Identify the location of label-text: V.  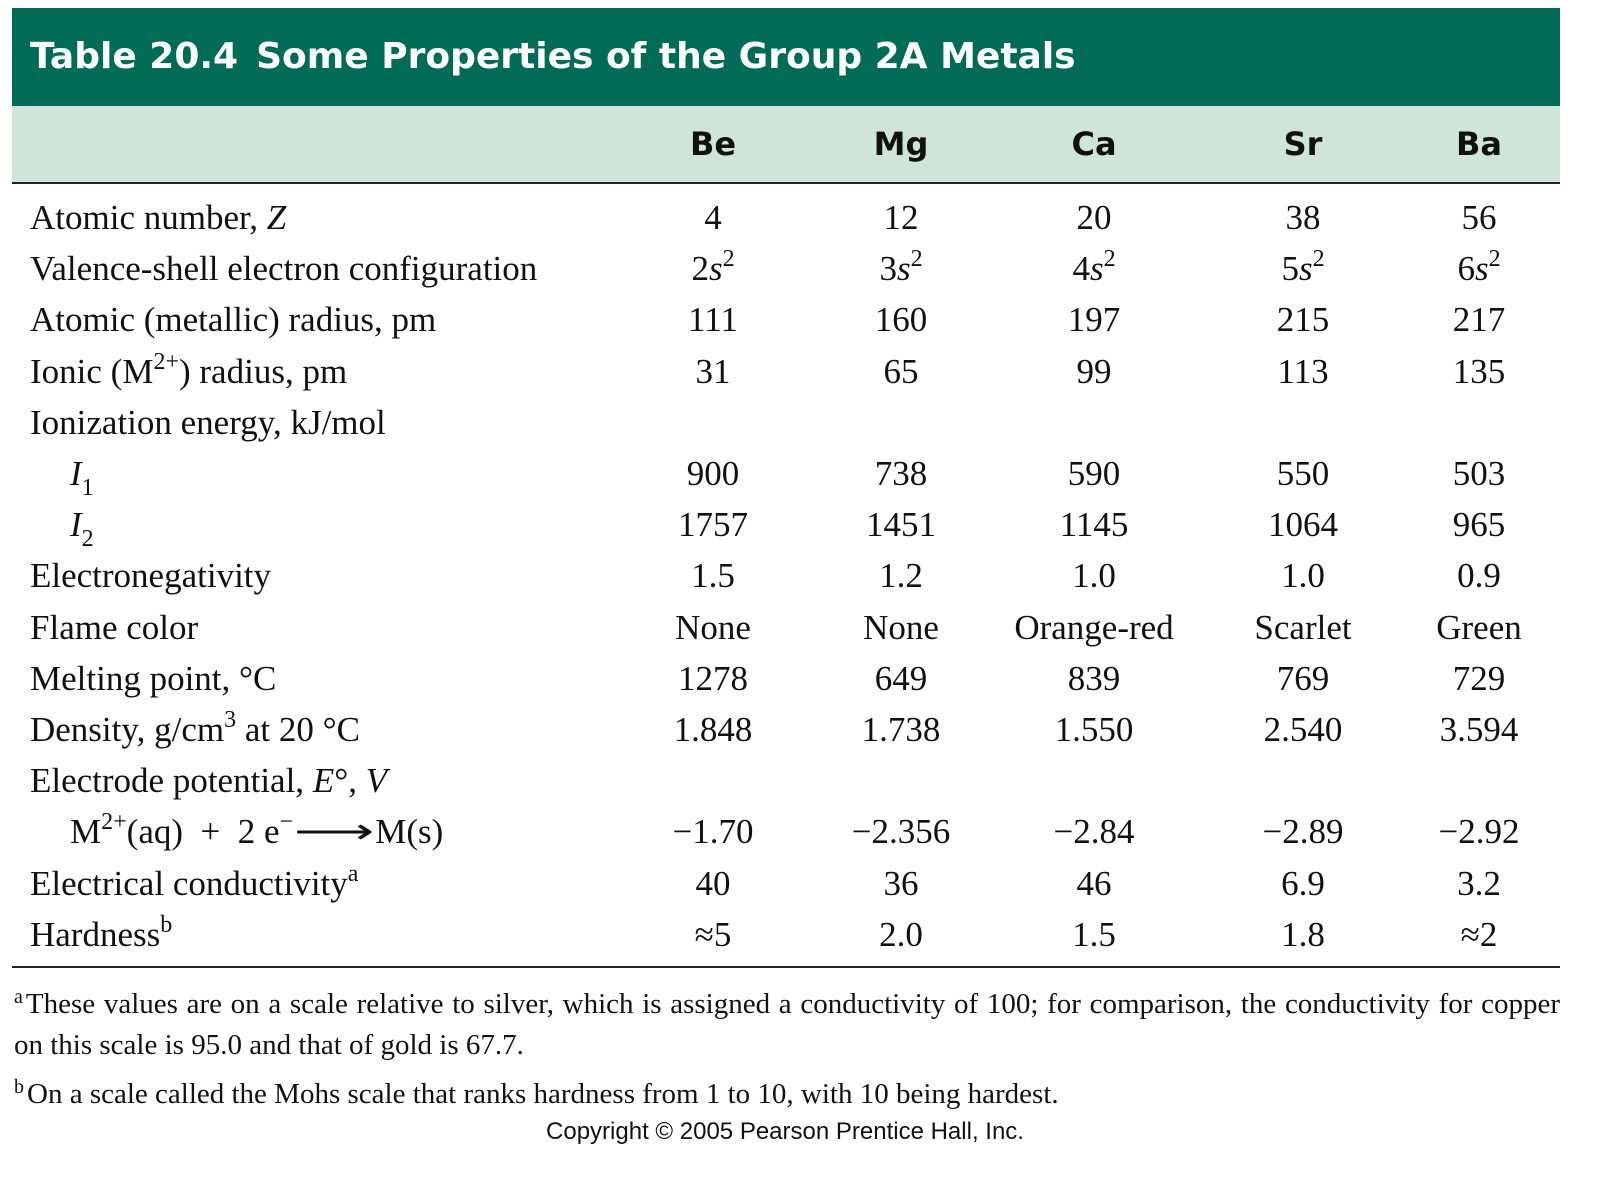
(376, 781).